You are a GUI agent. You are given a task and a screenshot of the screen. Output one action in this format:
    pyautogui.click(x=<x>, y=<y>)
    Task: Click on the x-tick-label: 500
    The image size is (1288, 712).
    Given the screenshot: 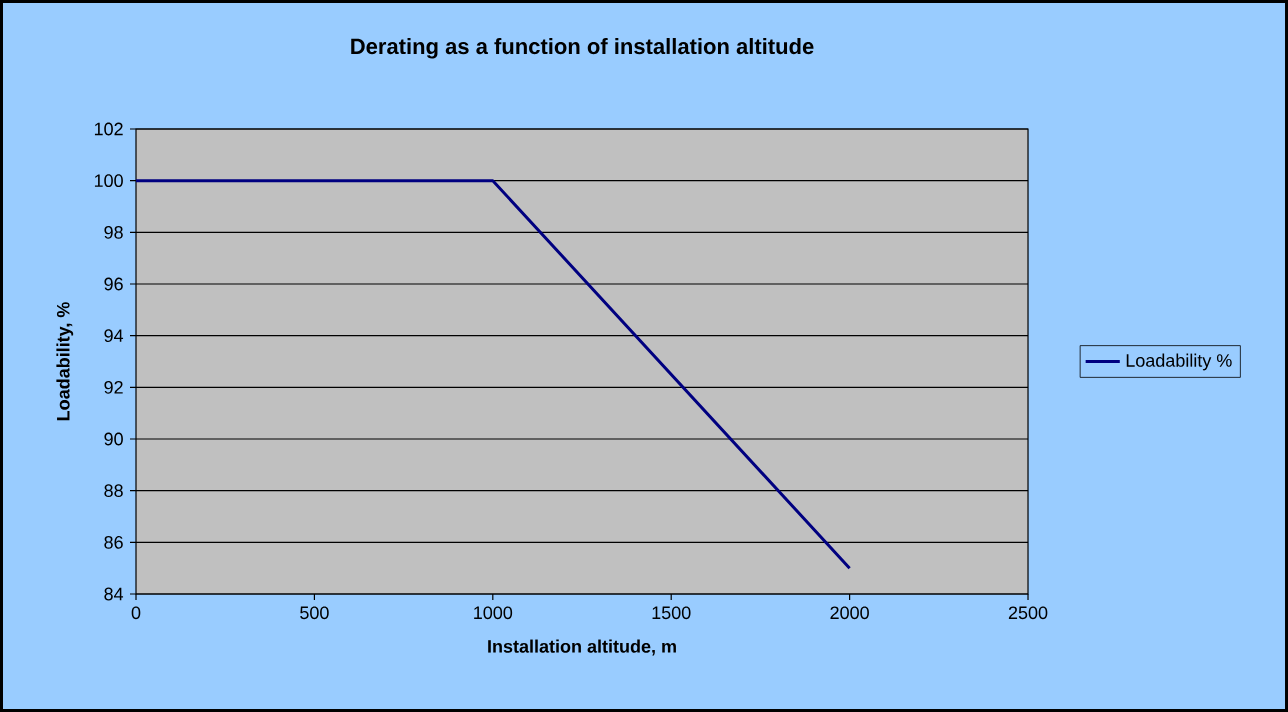 What is the action you would take?
    pyautogui.click(x=314, y=613)
    